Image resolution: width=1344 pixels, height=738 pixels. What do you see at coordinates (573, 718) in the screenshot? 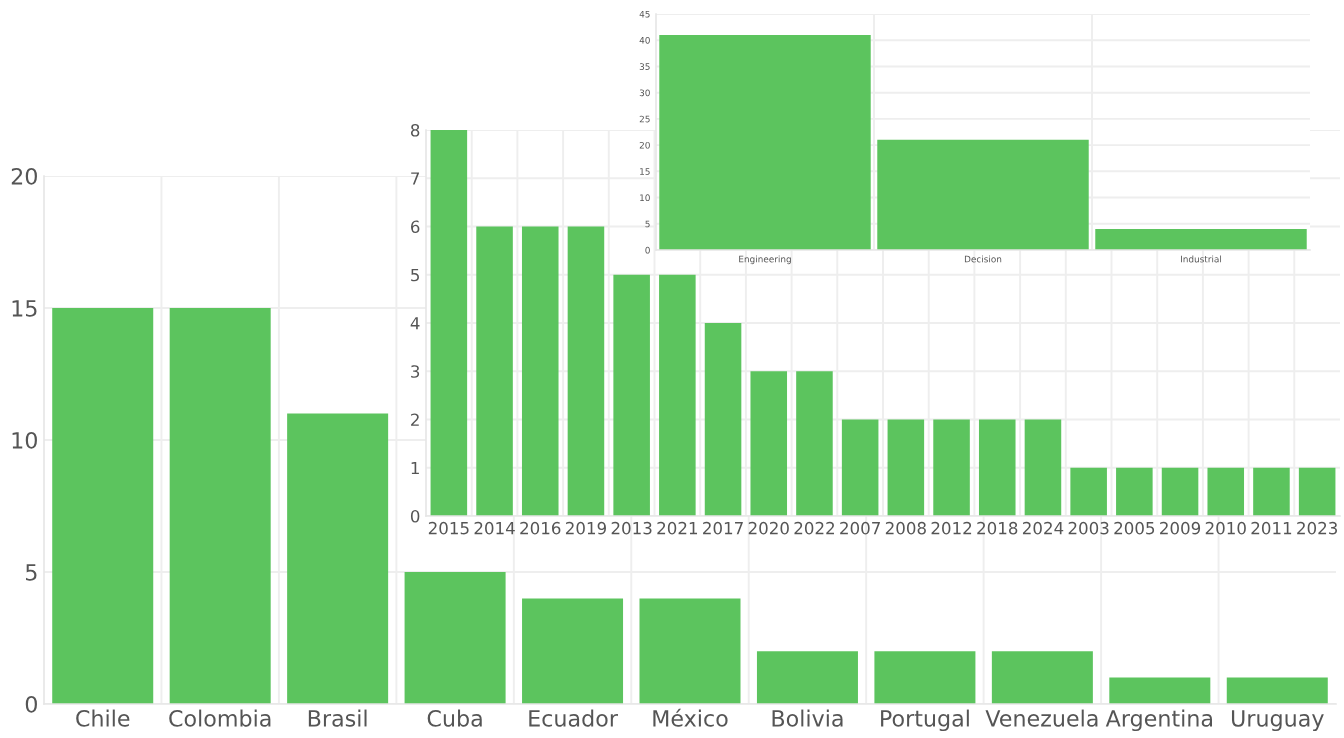
I see `x-tick-label: Ecuador` at bounding box center [573, 718].